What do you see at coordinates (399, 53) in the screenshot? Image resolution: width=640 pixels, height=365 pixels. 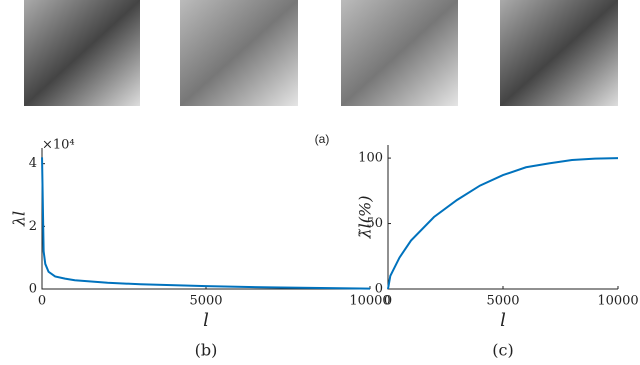 I see `image-reconstructed` at bounding box center [399, 53].